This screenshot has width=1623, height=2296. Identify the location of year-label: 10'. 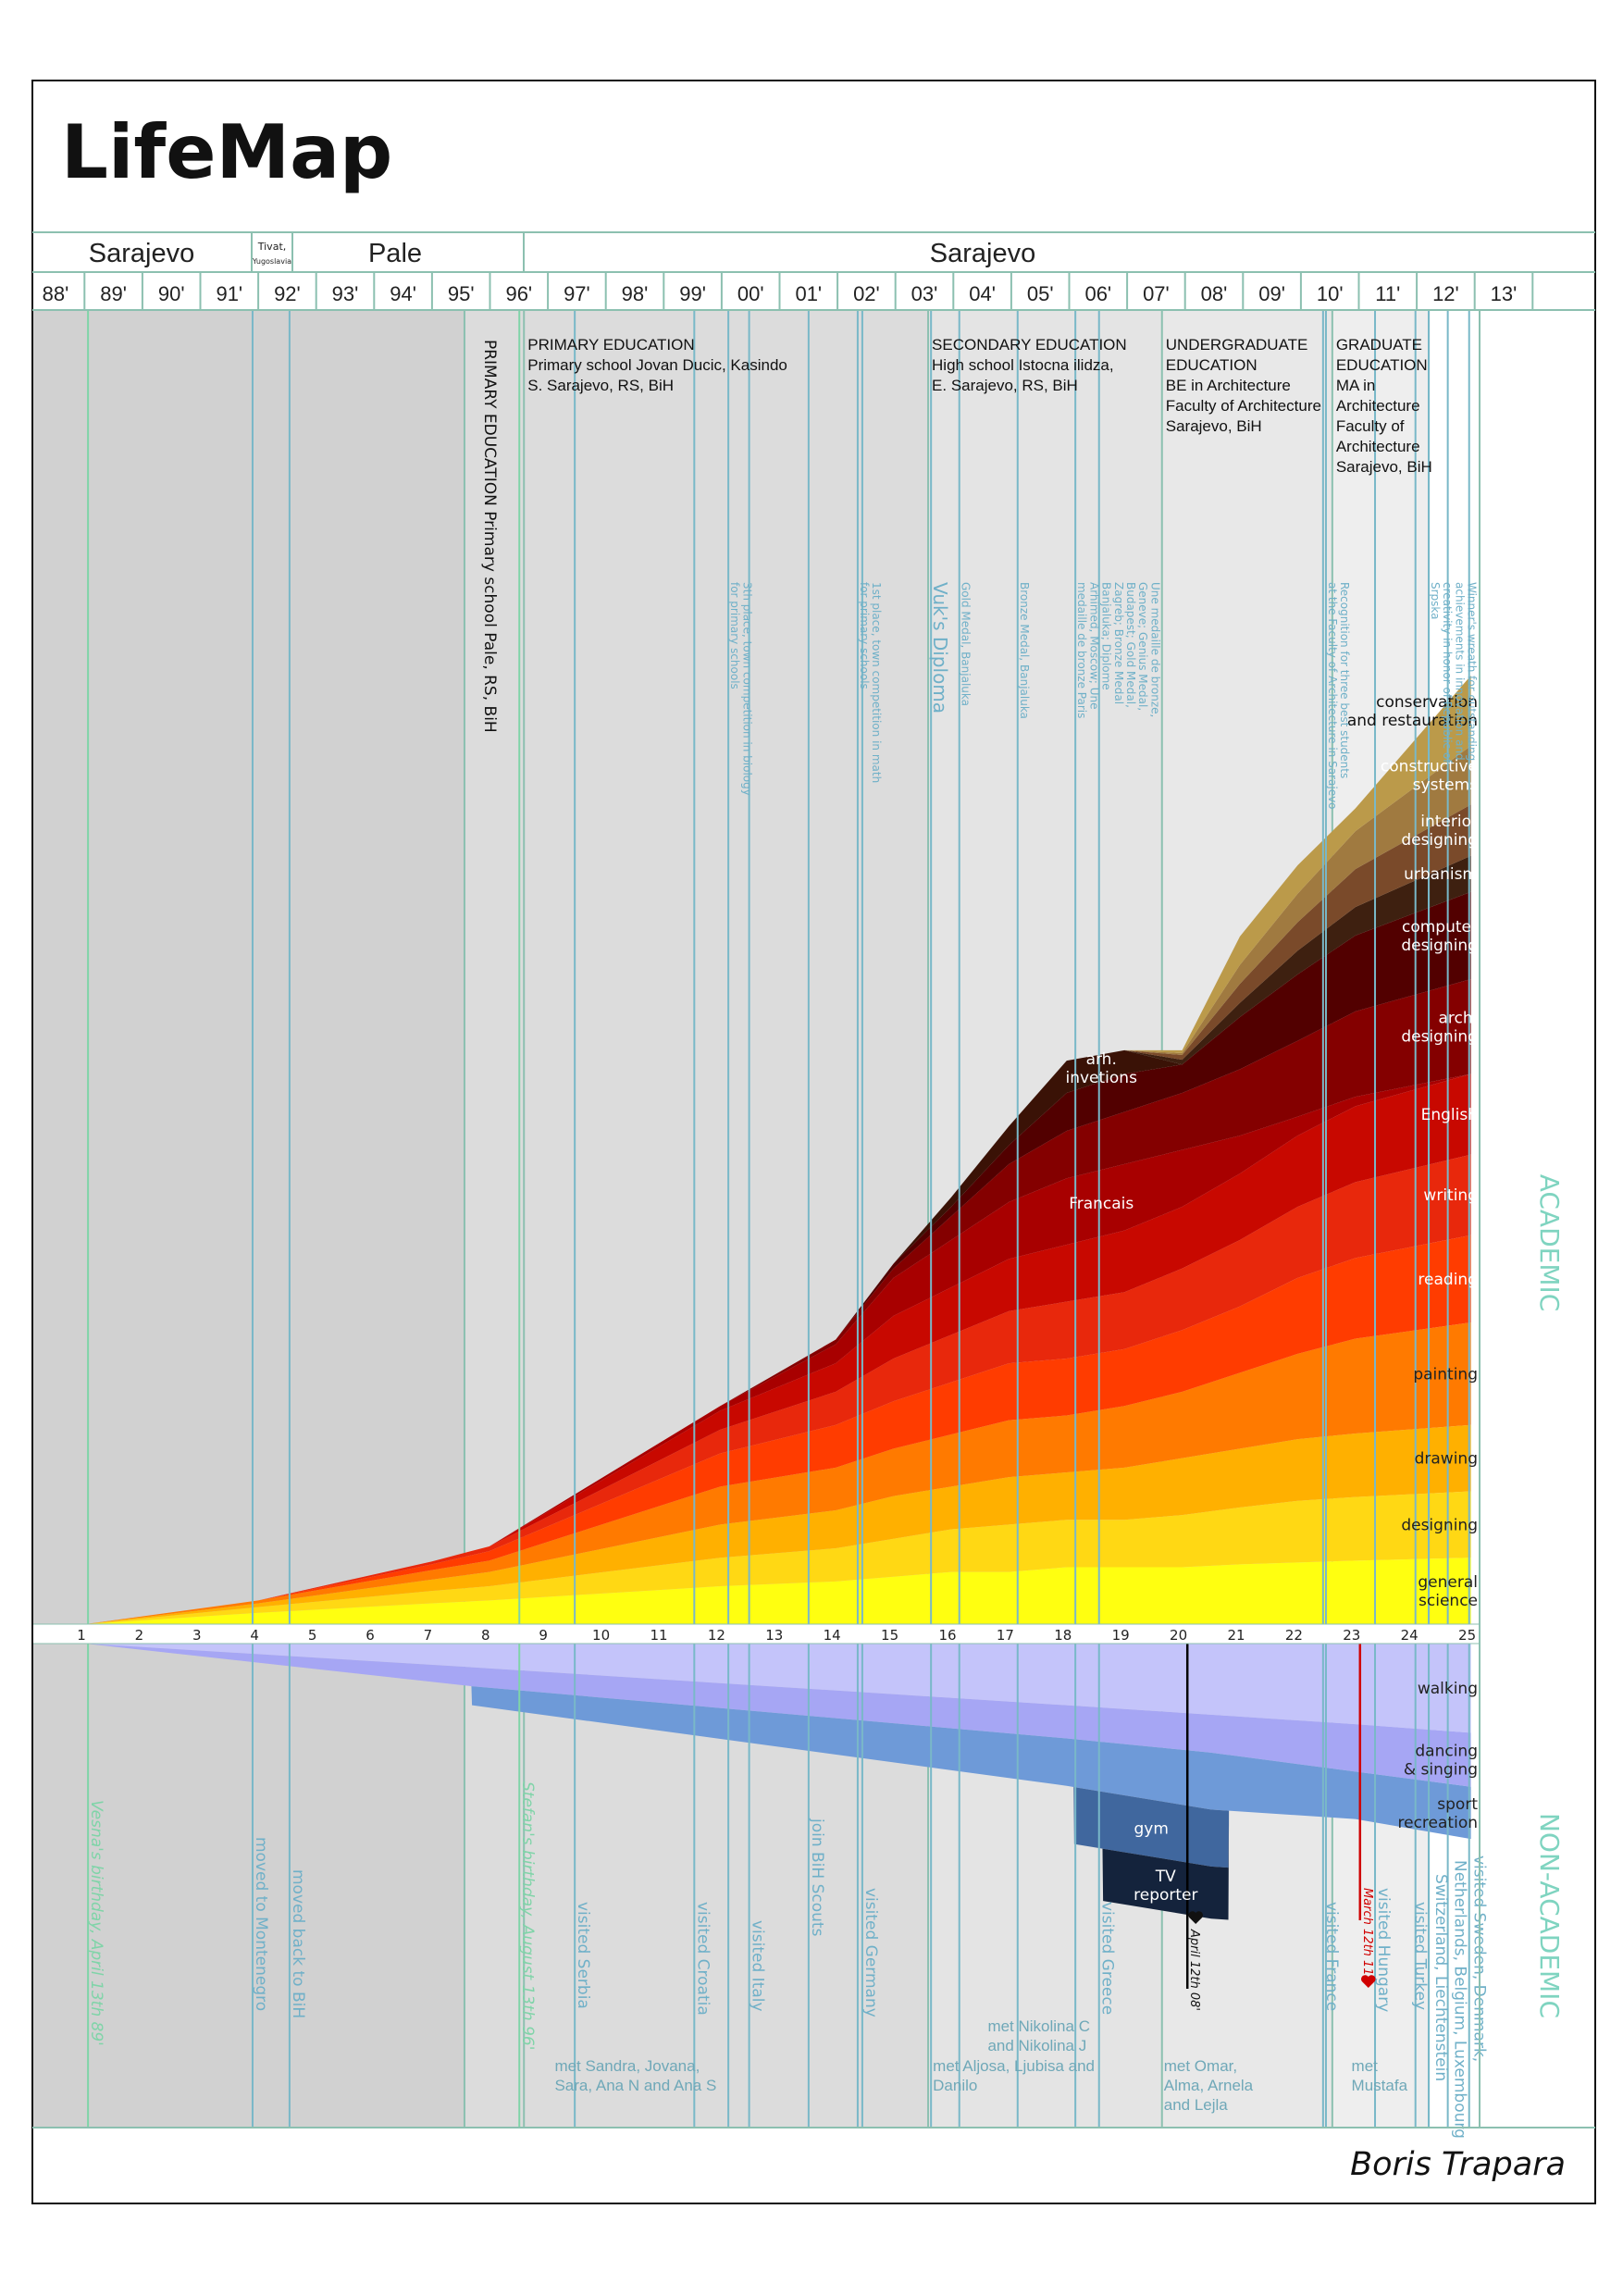
(1330, 293).